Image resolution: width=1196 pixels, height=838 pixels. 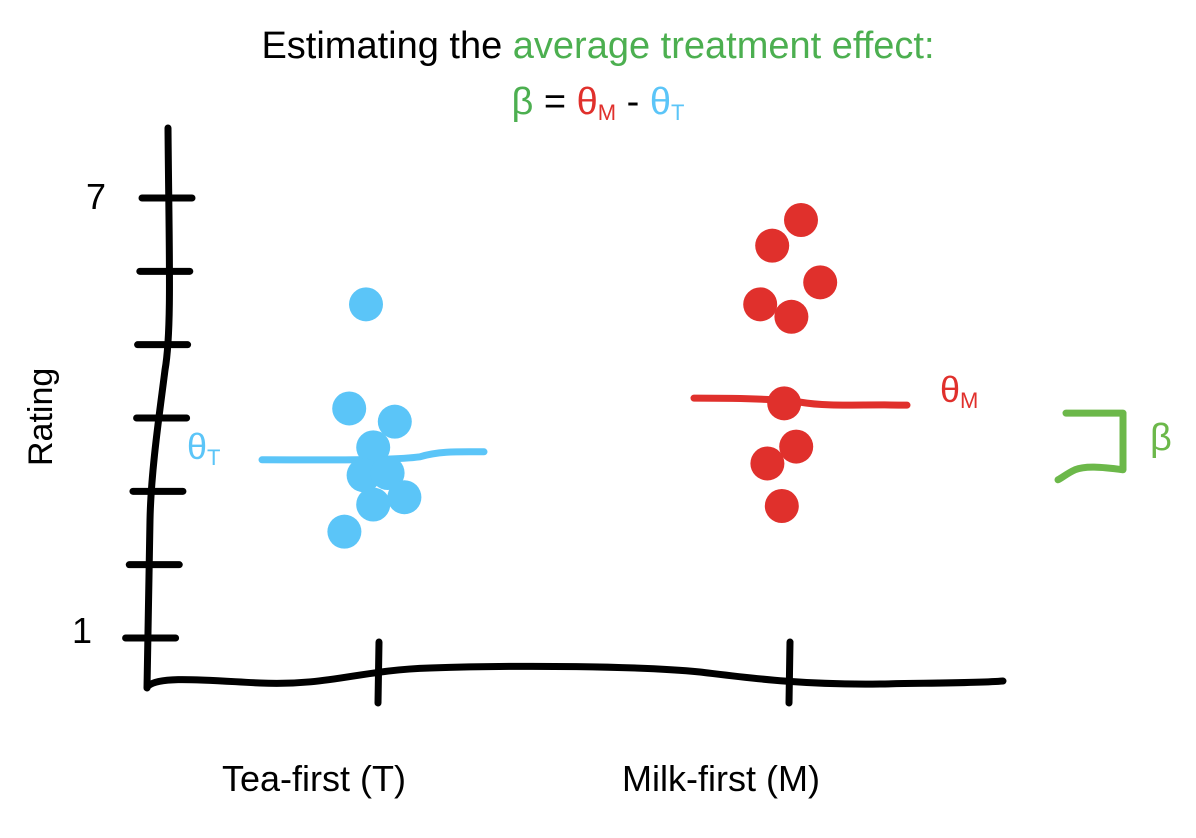 What do you see at coordinates (1161, 438) in the screenshot?
I see `effect-label: β` at bounding box center [1161, 438].